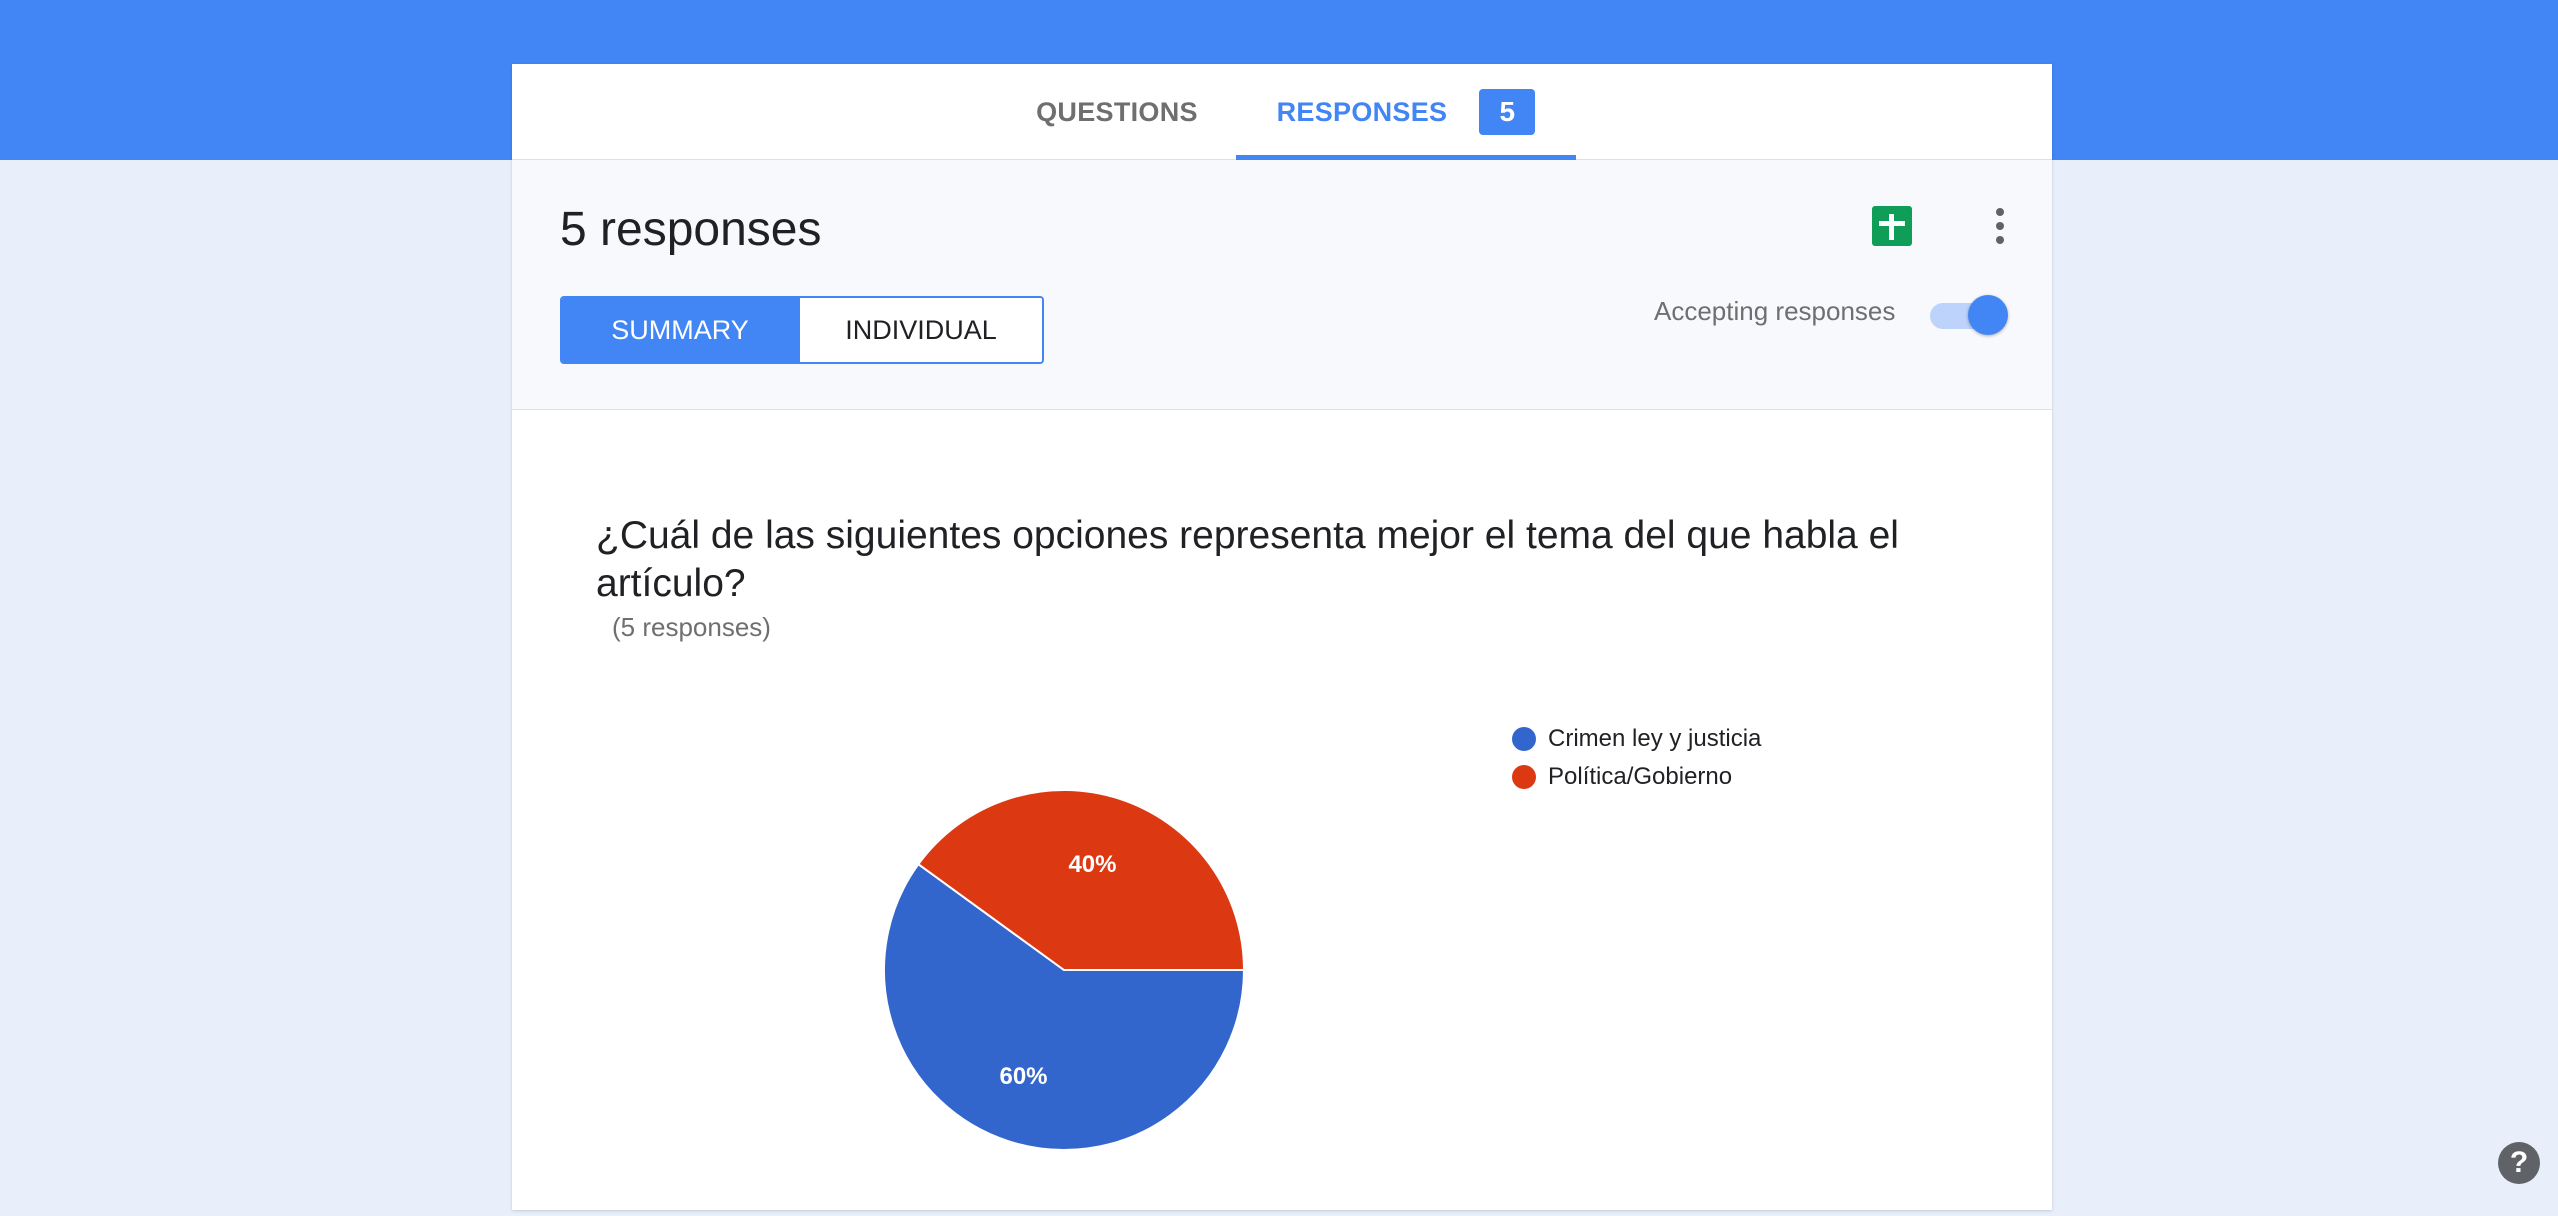 The height and width of the screenshot is (1216, 2558). Describe the element at coordinates (1507, 112) in the screenshot. I see `responses-count-badge: 5` at that location.